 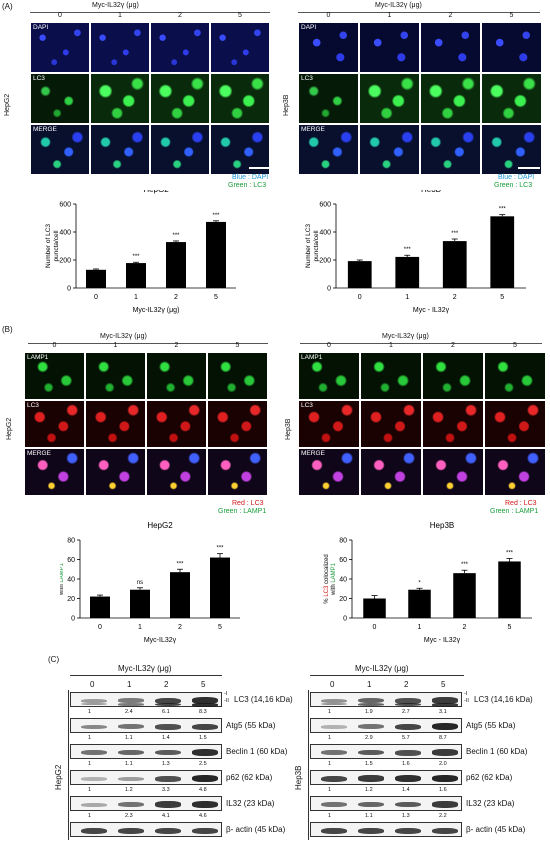 I want to click on panel-a-right-title: Myc-IL32γ (μg), so click(x=398, y=5).